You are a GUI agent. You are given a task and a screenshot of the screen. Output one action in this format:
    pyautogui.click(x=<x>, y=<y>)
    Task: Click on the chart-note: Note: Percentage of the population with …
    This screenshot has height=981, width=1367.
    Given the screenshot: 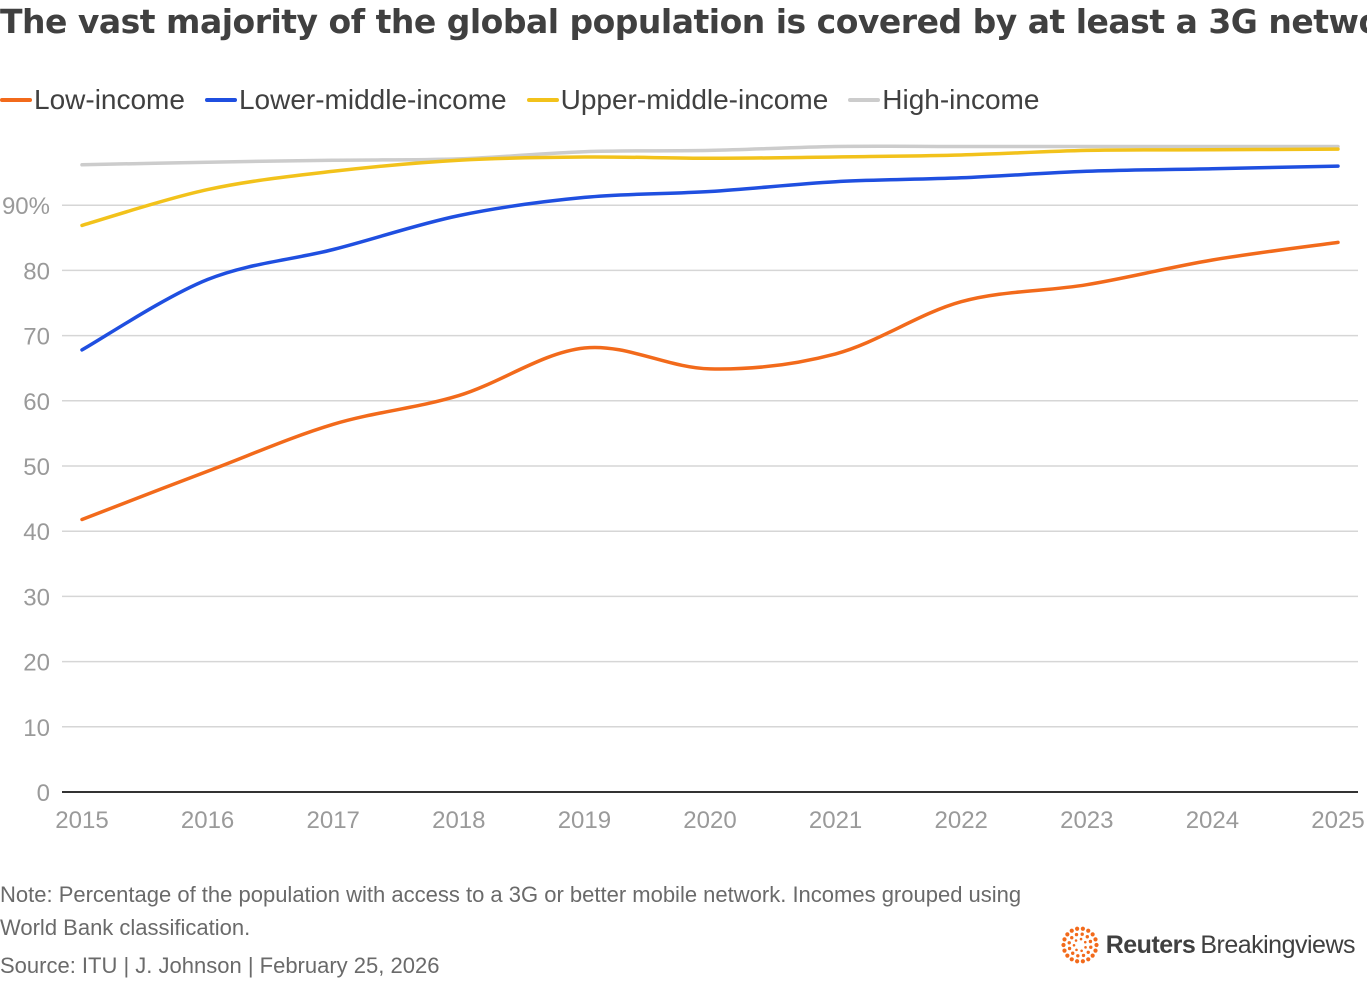 What is the action you would take?
    pyautogui.click(x=511, y=911)
    